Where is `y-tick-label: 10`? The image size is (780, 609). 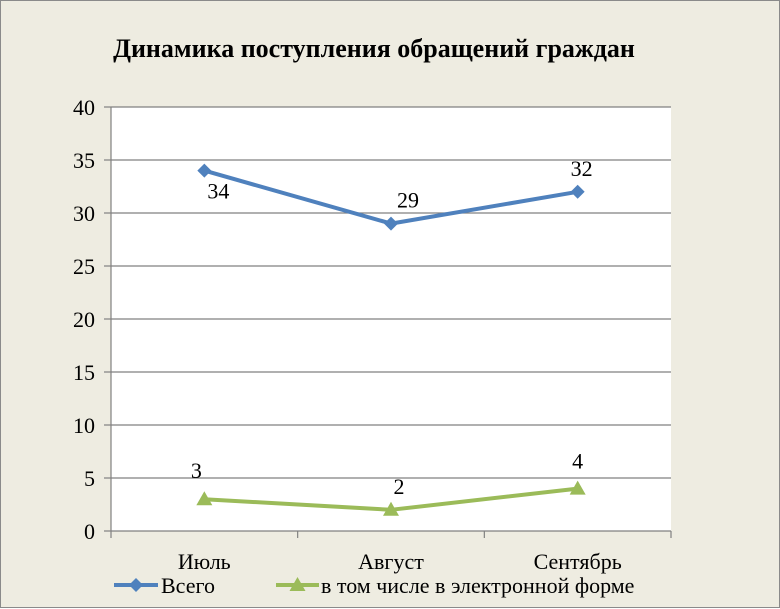
y-tick-label: 10 is located at coordinates (84, 425).